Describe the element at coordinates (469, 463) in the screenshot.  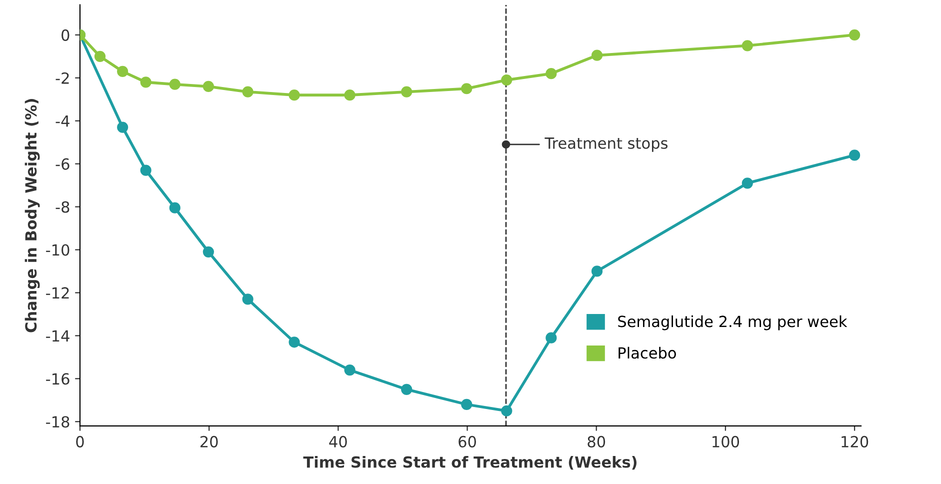
I see `x-axis-title: Time Since Start of Treatment (Weeks)` at that location.